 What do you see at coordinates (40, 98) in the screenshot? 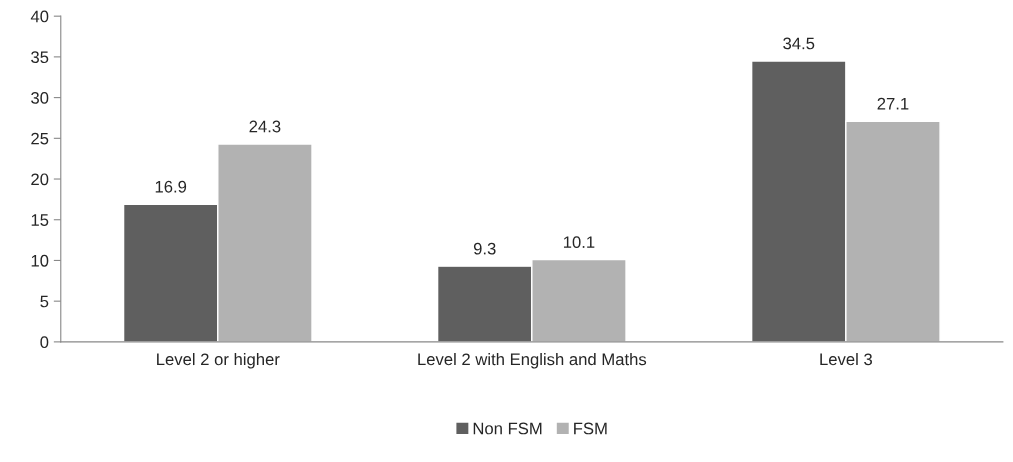
I see `y-tick-label: 30` at bounding box center [40, 98].